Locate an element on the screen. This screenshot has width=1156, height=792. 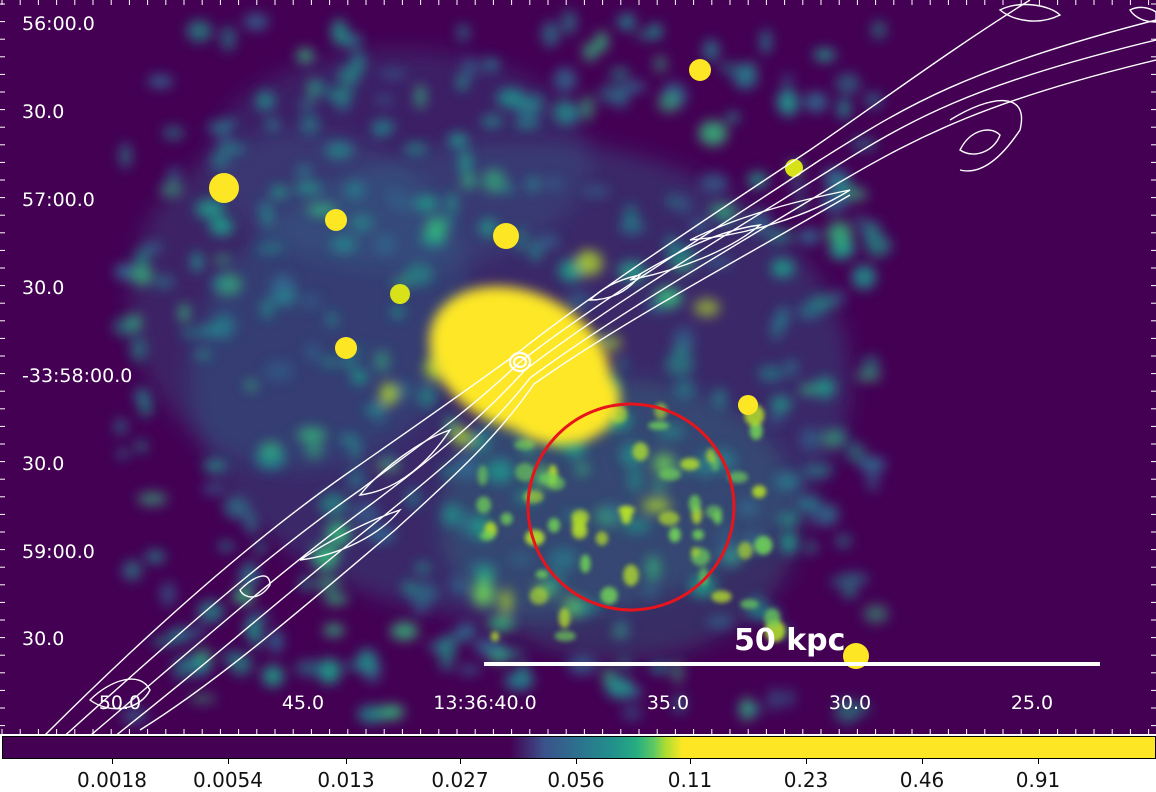
colorbar-tick-label: 0.0018 is located at coordinates (112, 780).